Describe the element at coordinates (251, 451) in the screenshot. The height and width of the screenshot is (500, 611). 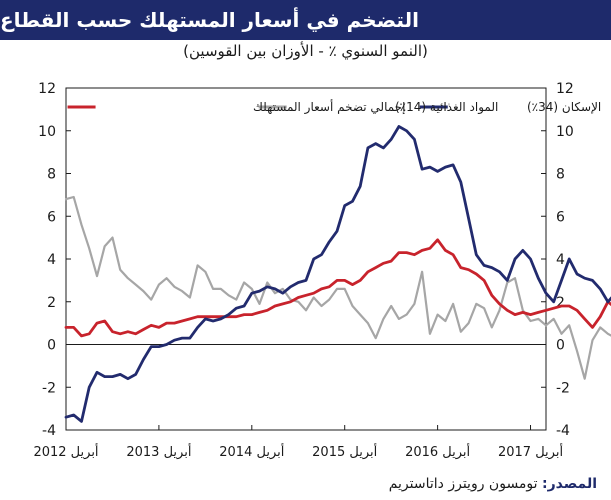
I see `x-tick-label: أبريل 2014` at that location.